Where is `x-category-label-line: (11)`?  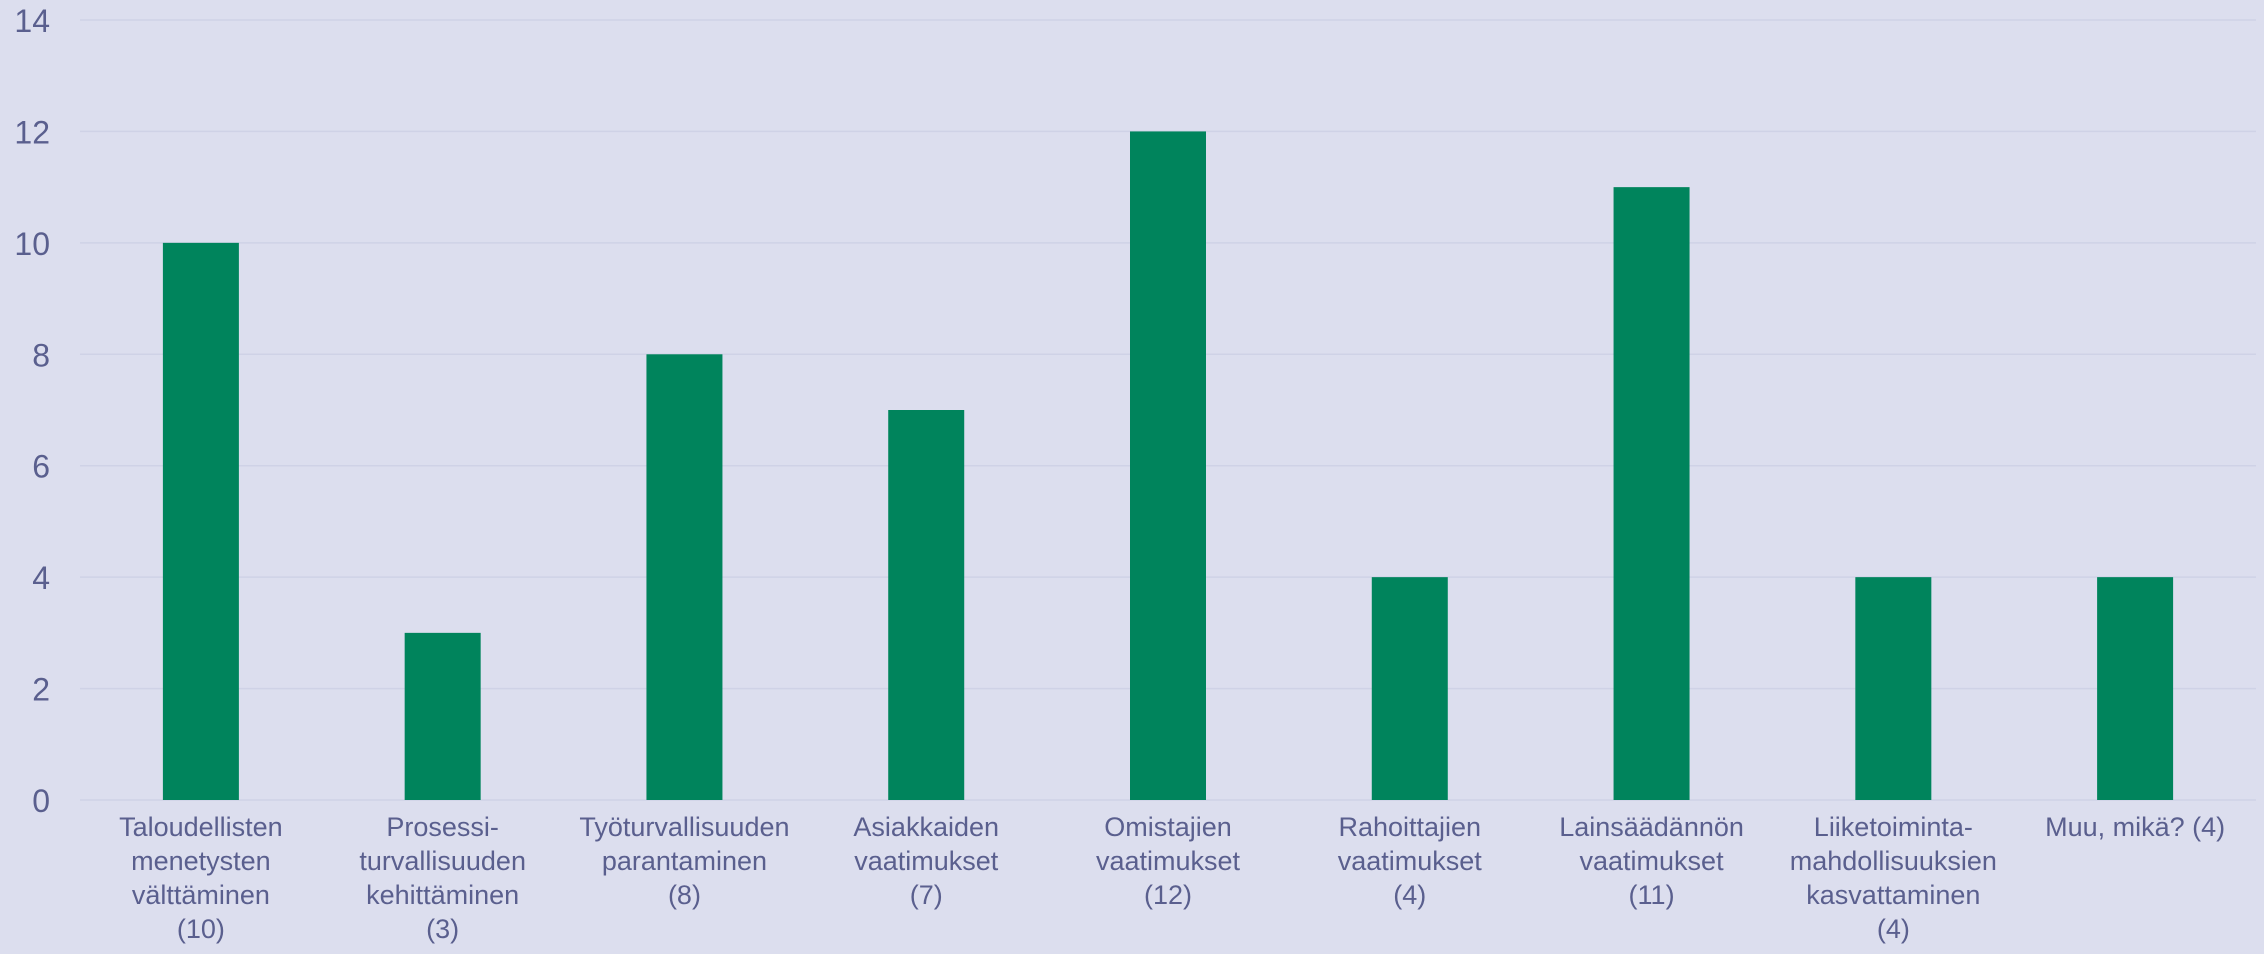
x-category-label-line: (11) is located at coordinates (1652, 895).